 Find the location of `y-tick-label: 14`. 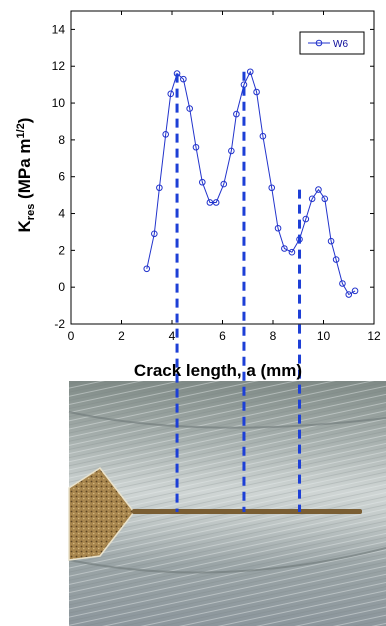

y-tick-label: 14 is located at coordinates (59, 29).